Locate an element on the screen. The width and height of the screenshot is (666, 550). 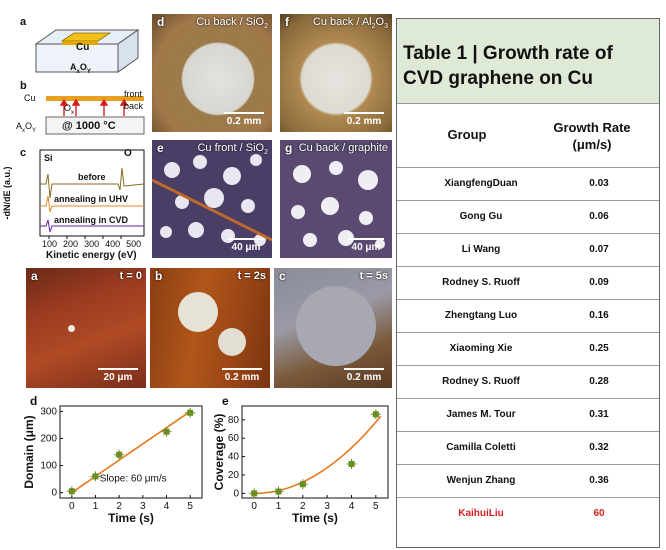
micrograph-t2-time: t = 2s is located at coordinates (251, 276).